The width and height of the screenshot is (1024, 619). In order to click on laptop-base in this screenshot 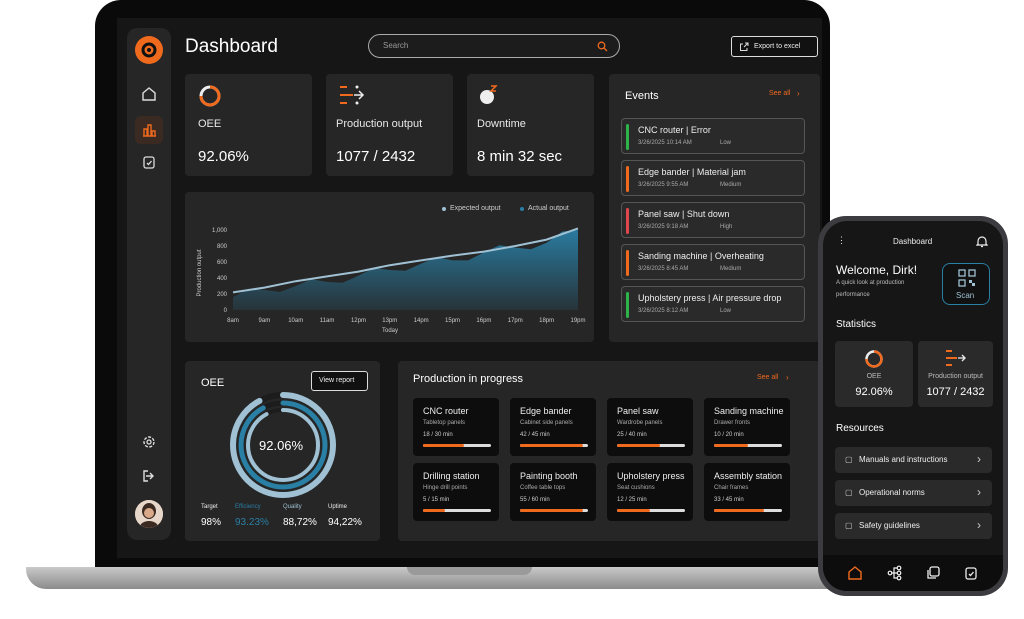, I will do `click(506, 578)`.